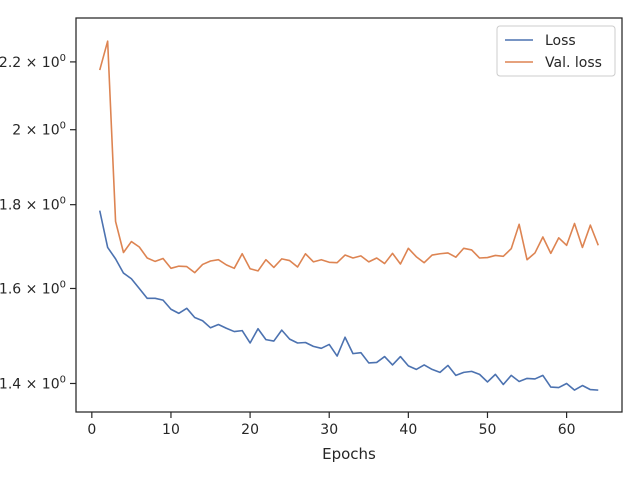 The width and height of the screenshot is (640, 480). I want to click on y-tick-label: 1.8 × 100, so click(33, 205).